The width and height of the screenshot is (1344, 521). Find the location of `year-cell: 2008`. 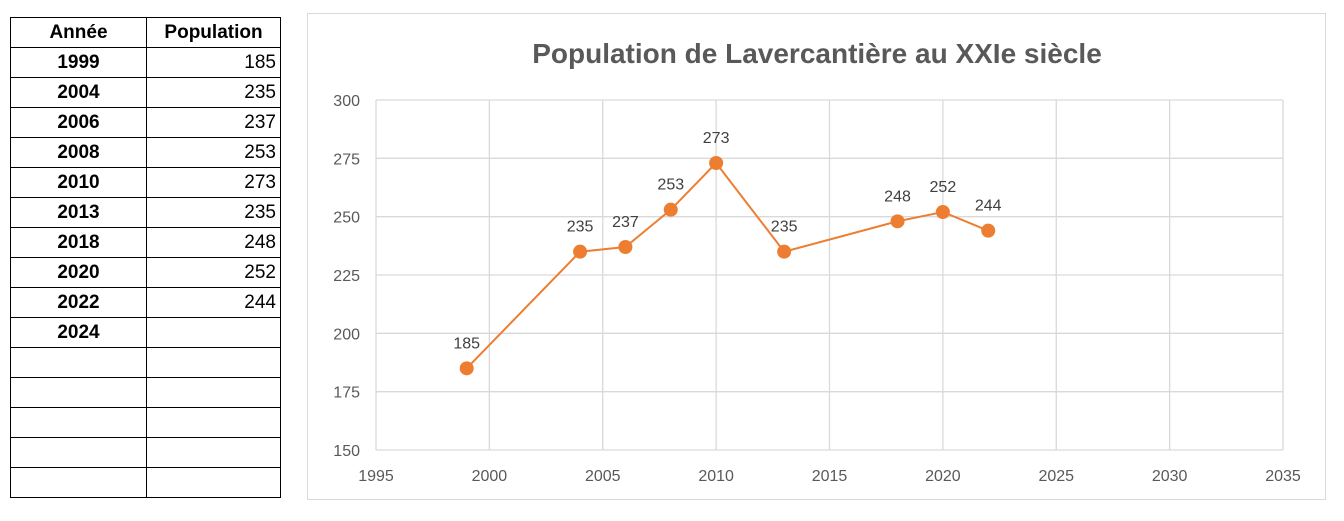

year-cell: 2008 is located at coordinates (78, 152).